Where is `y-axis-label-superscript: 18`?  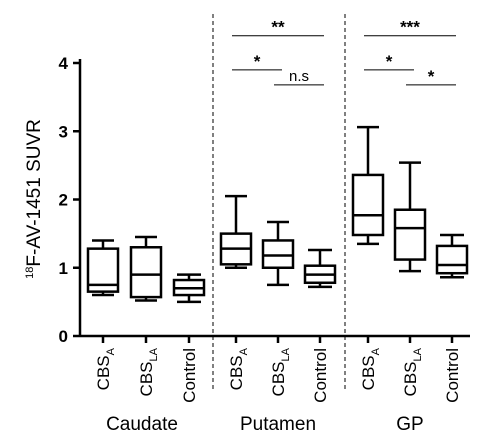
y-axis-label-superscript: 18 is located at coordinates (30, 273).